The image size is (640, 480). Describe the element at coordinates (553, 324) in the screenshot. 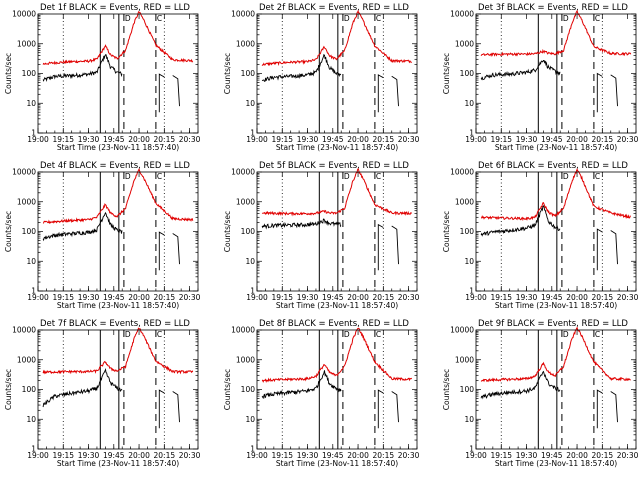

I see `panel-title: Det 9f BLACK = Events, RED = LLD` at that location.